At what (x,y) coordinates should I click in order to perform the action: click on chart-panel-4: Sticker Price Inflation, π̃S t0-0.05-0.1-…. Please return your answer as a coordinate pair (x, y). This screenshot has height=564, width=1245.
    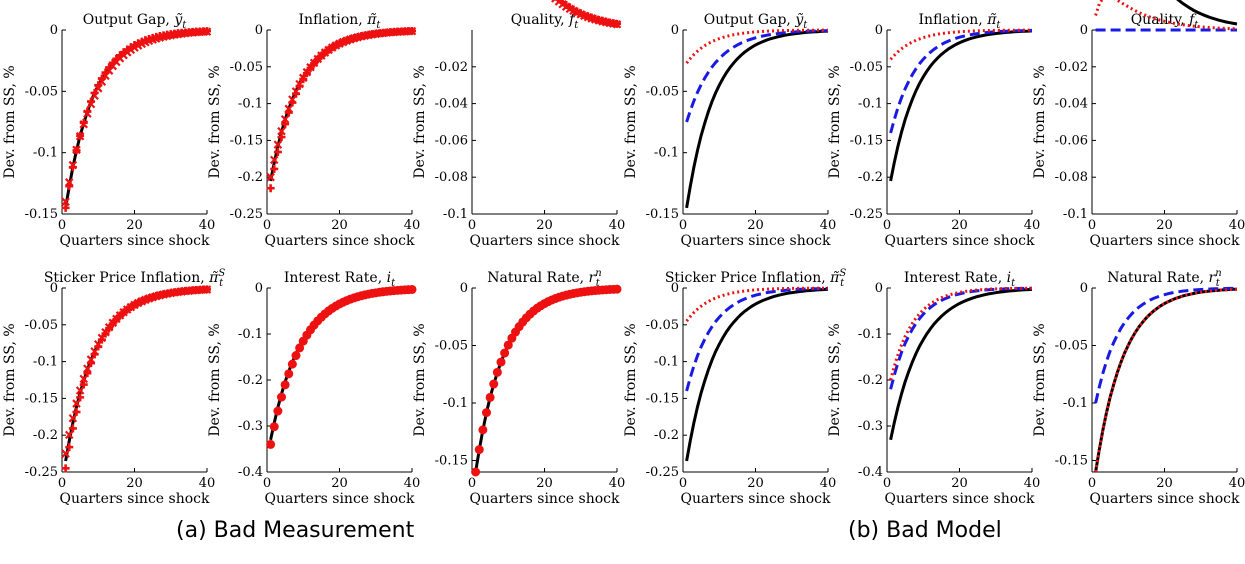
    Looking at the image, I should click on (113, 387).